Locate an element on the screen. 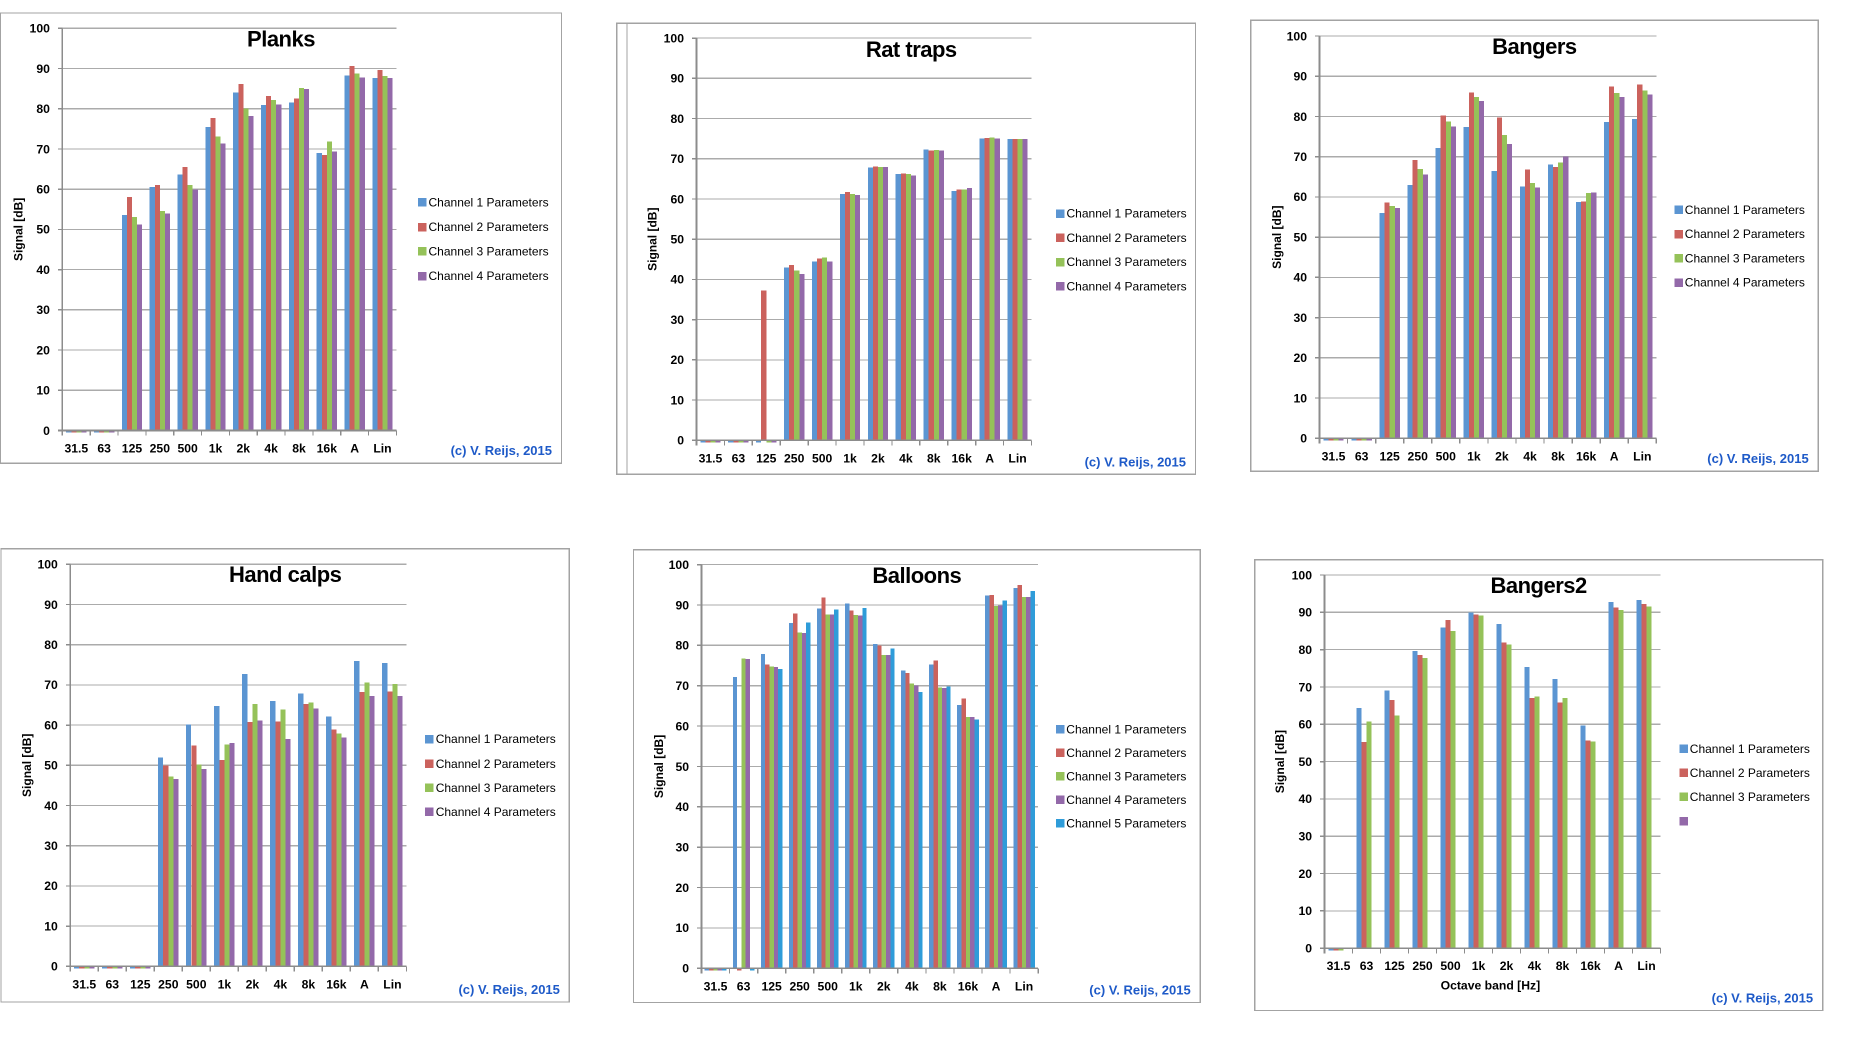  svg-text: Channel 3 Parameters is located at coordinates (1745, 258).